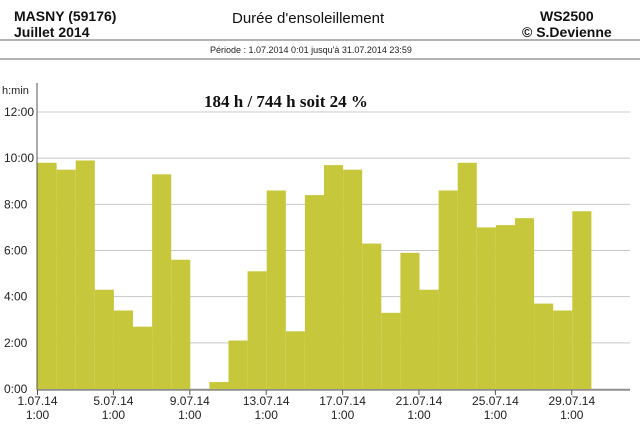 Image resolution: width=640 pixels, height=426 pixels. What do you see at coordinates (52, 32) in the screenshot?
I see `month-label: Juillet 2014` at bounding box center [52, 32].